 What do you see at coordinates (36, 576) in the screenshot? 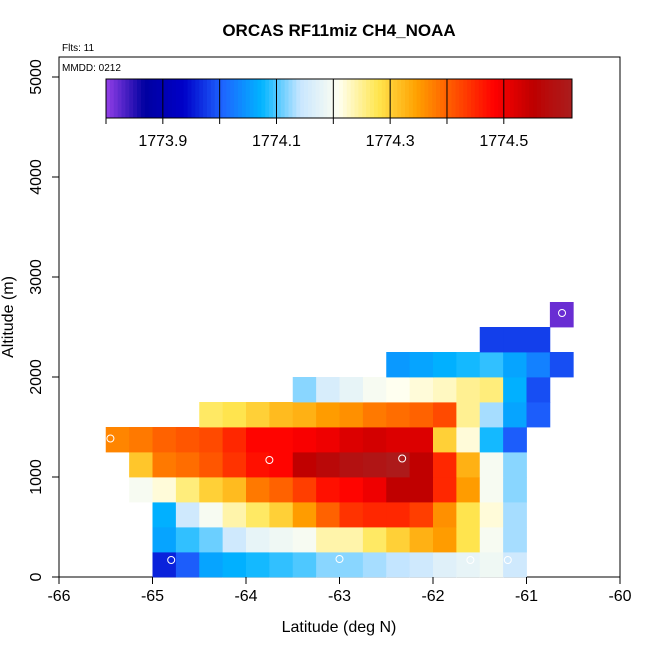
I see `y-tick-label: 0` at bounding box center [36, 576].